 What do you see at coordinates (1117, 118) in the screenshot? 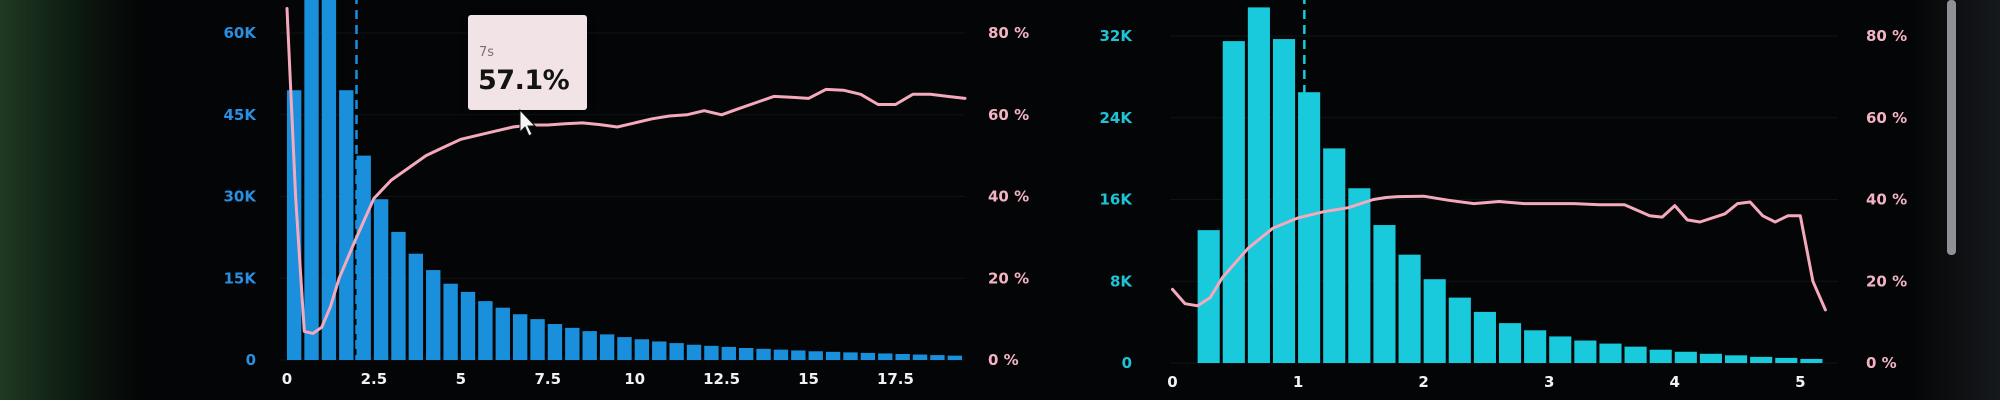
I see `right-y-tick-3: 24K` at bounding box center [1117, 118].